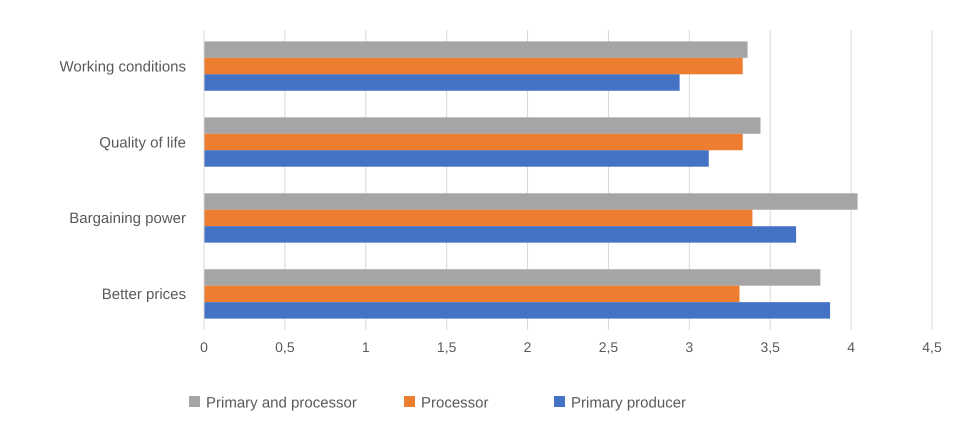 The image size is (958, 430). I want to click on x-tick-label: 4,5, so click(932, 347).